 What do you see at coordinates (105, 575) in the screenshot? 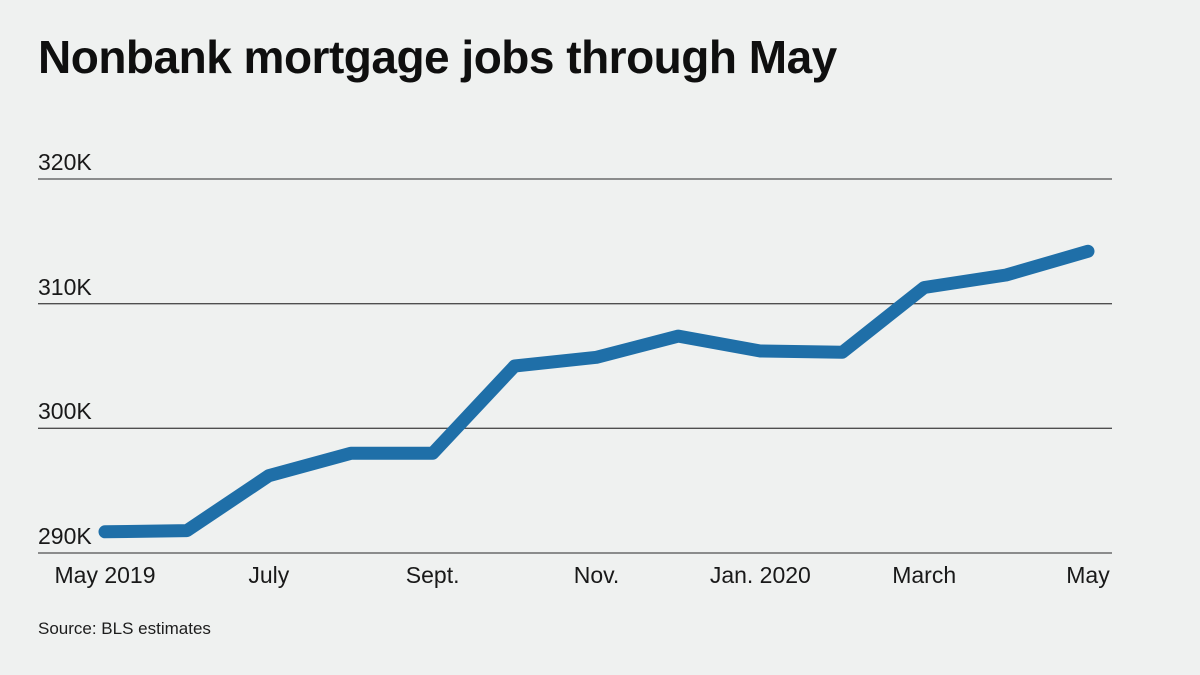
I see `x-axis-tick-may-2019: May 2019` at bounding box center [105, 575].